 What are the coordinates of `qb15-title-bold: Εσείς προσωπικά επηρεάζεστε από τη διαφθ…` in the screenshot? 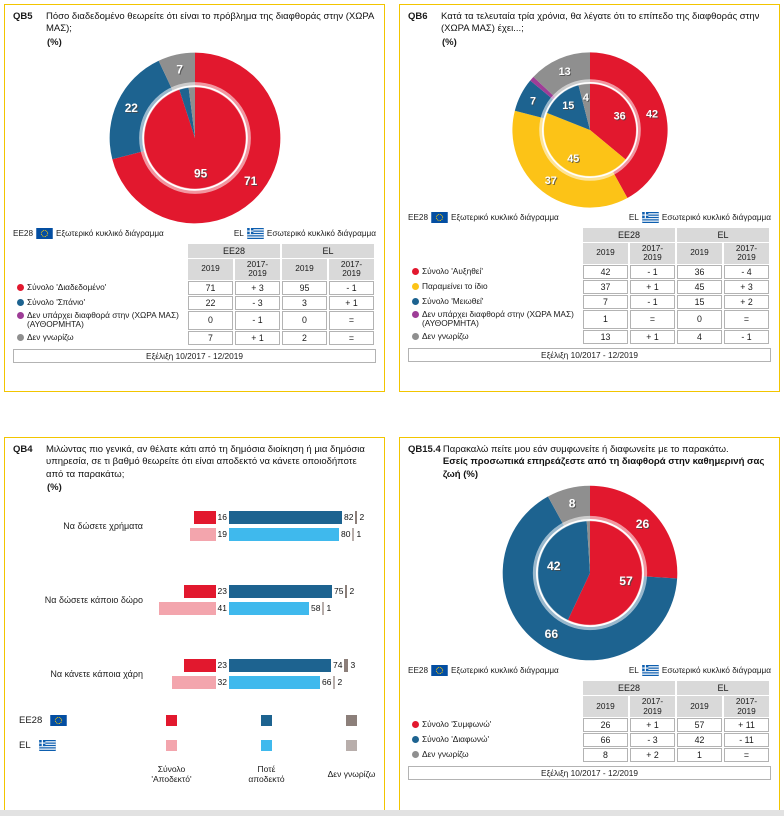 It's located at (603, 468).